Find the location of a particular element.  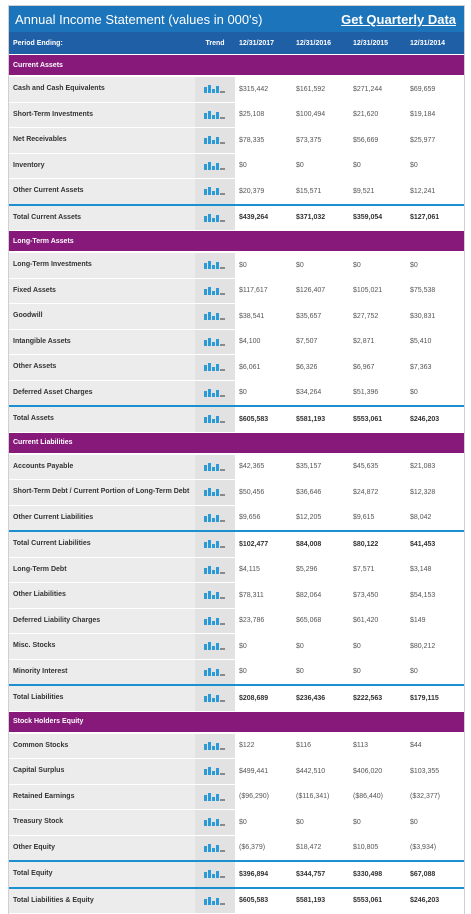

value-cell: $103,355 is located at coordinates (435, 771).